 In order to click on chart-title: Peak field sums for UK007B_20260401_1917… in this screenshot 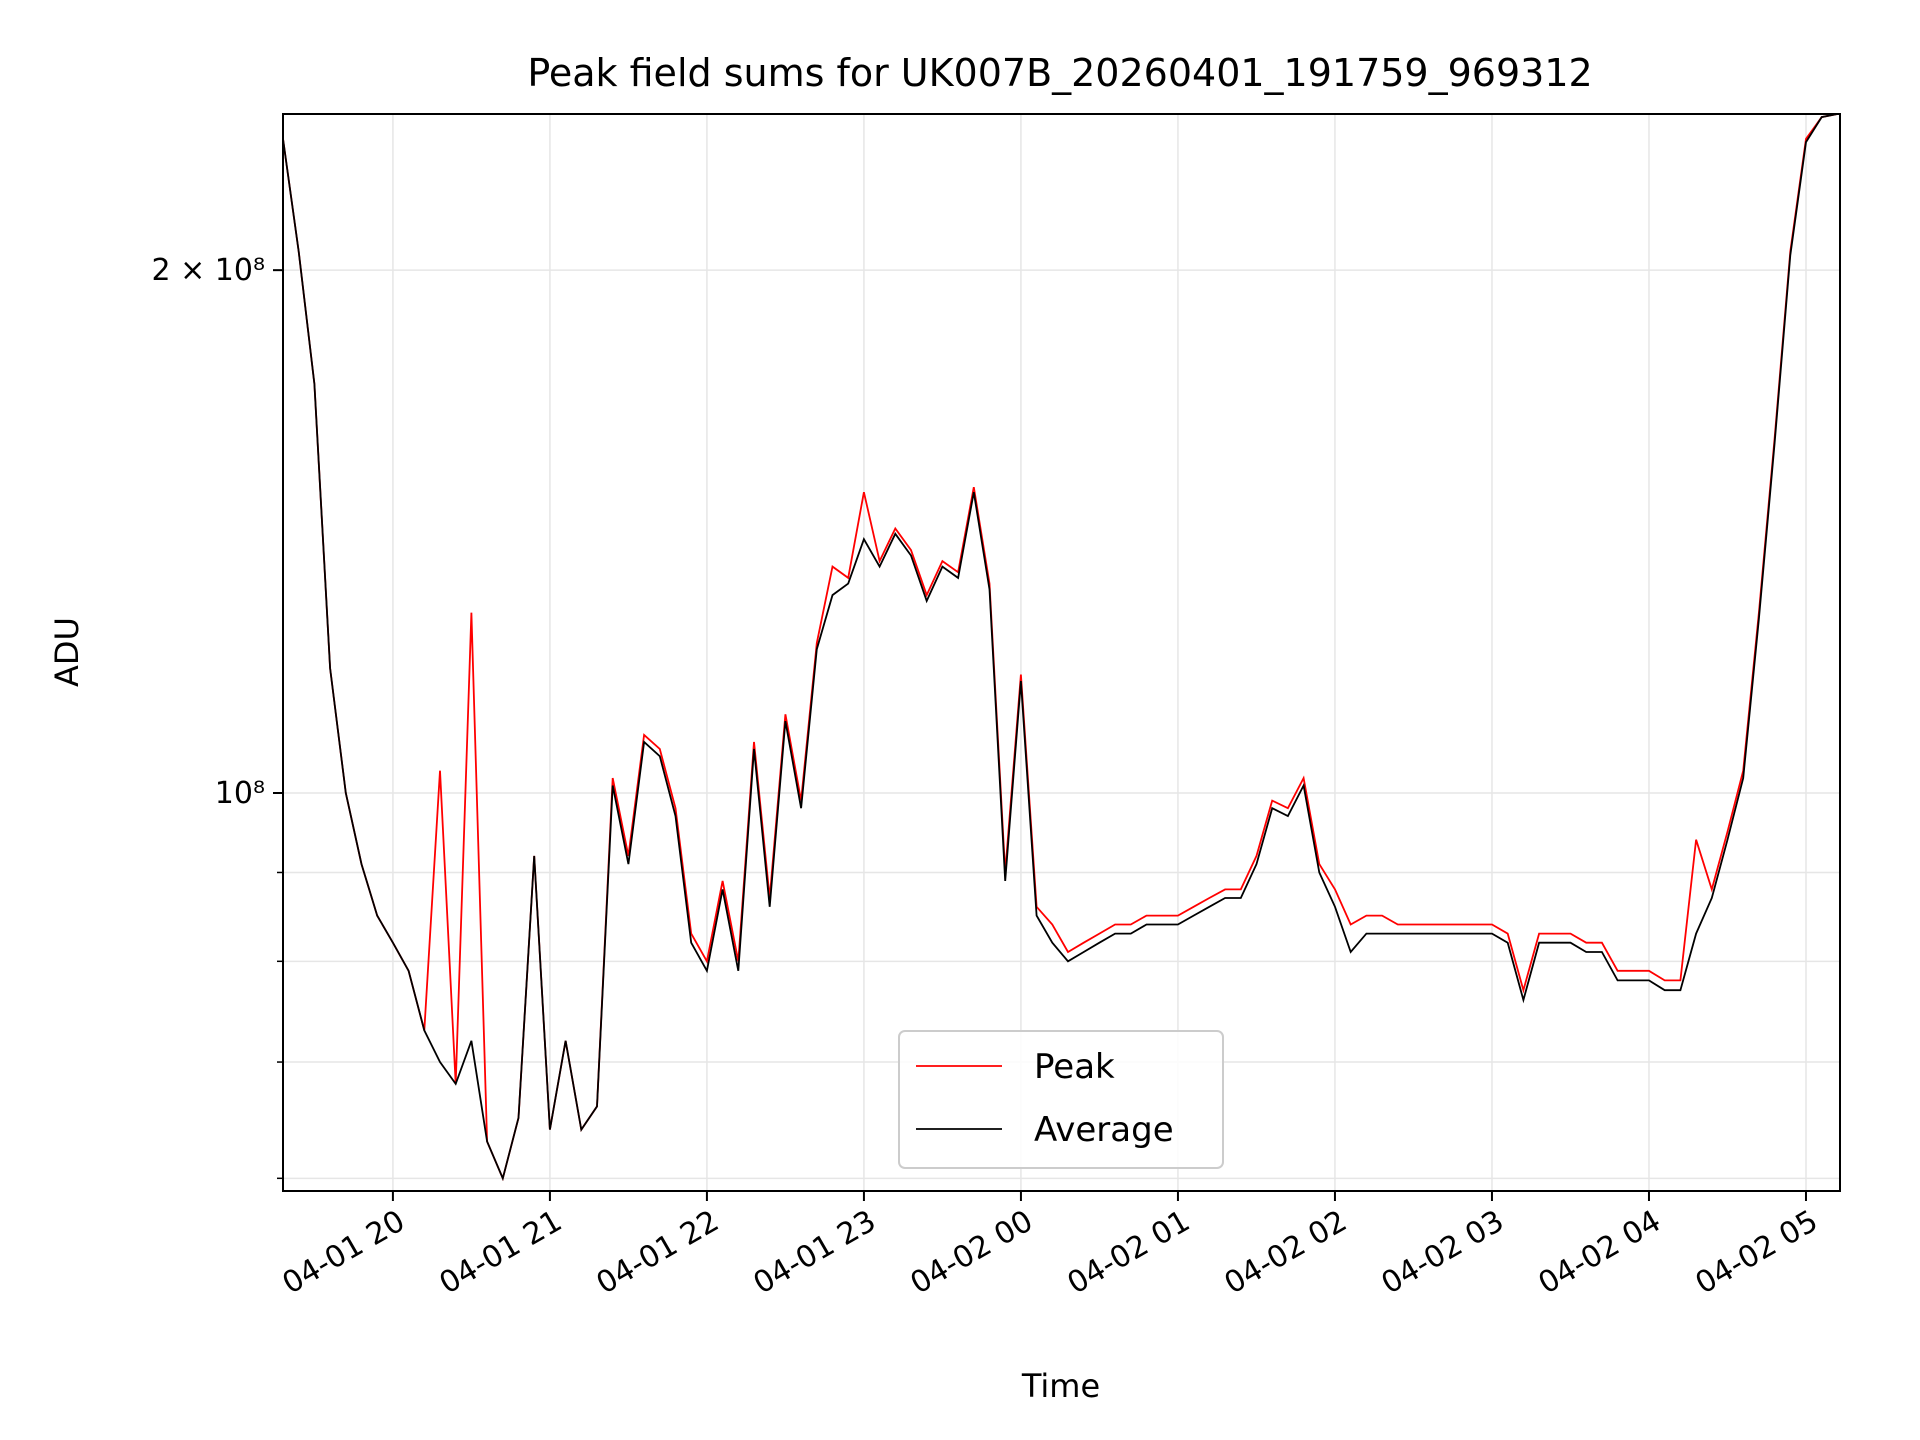, I will do `click(1059, 73)`.